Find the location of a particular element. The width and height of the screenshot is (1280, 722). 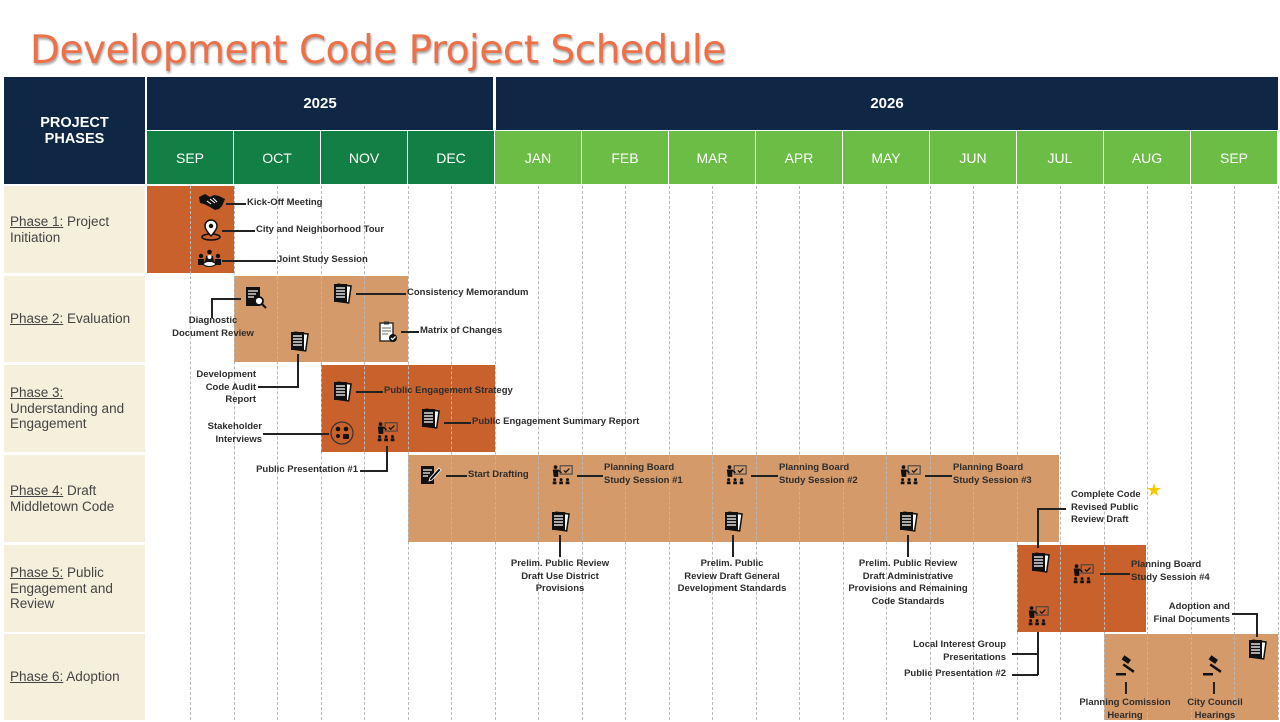

month-sep-2026: SEP is located at coordinates (1234, 157).